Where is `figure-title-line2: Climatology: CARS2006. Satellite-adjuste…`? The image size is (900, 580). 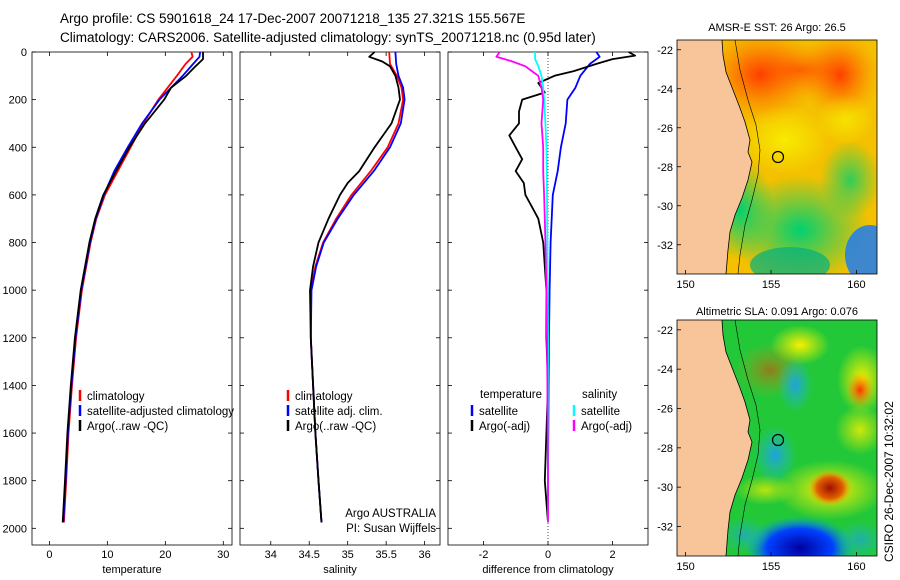
figure-title-line2: Climatology: CARS2006. Satellite-adjuste… is located at coordinates (328, 37).